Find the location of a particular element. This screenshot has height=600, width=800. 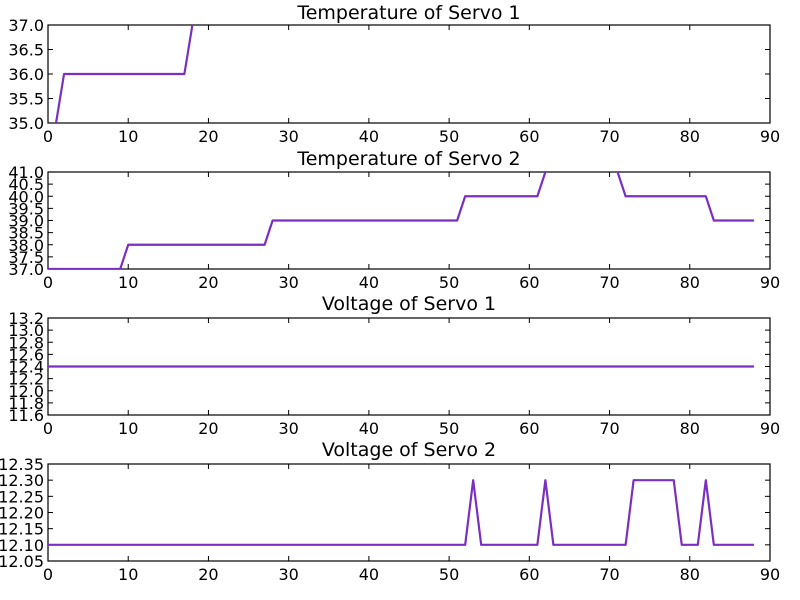

y-tick-label: 13.0 is located at coordinates (26, 330).